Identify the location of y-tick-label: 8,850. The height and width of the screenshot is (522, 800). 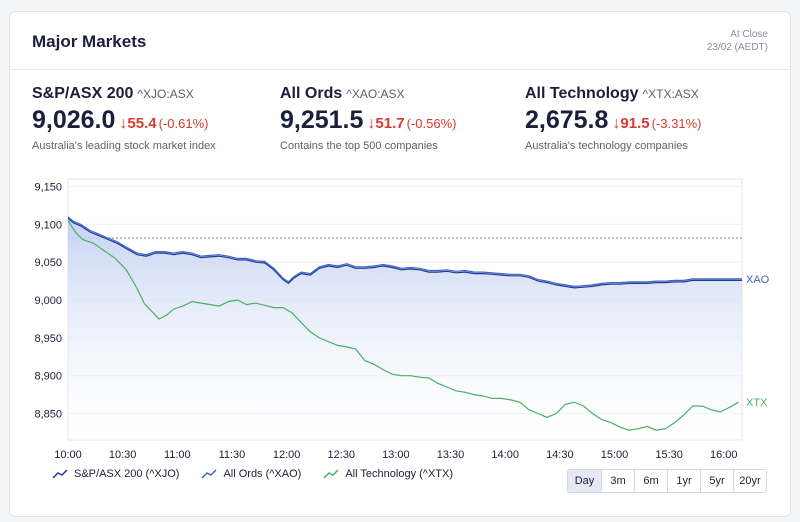
(48, 415).